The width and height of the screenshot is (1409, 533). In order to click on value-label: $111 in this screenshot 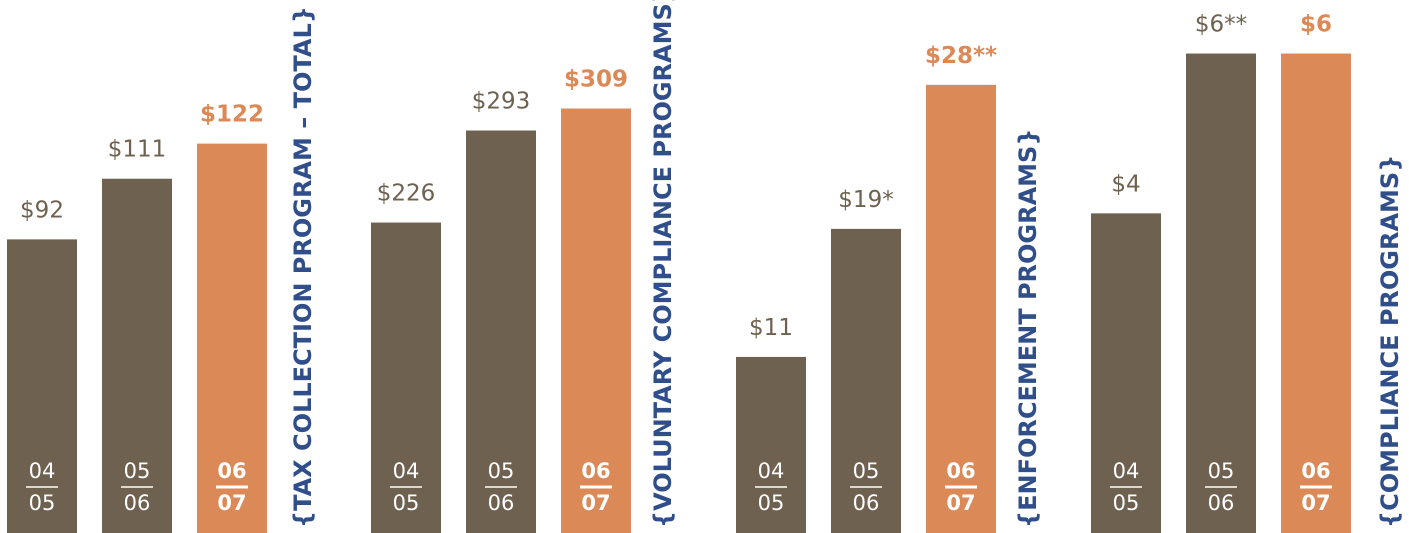, I will do `click(137, 150)`.